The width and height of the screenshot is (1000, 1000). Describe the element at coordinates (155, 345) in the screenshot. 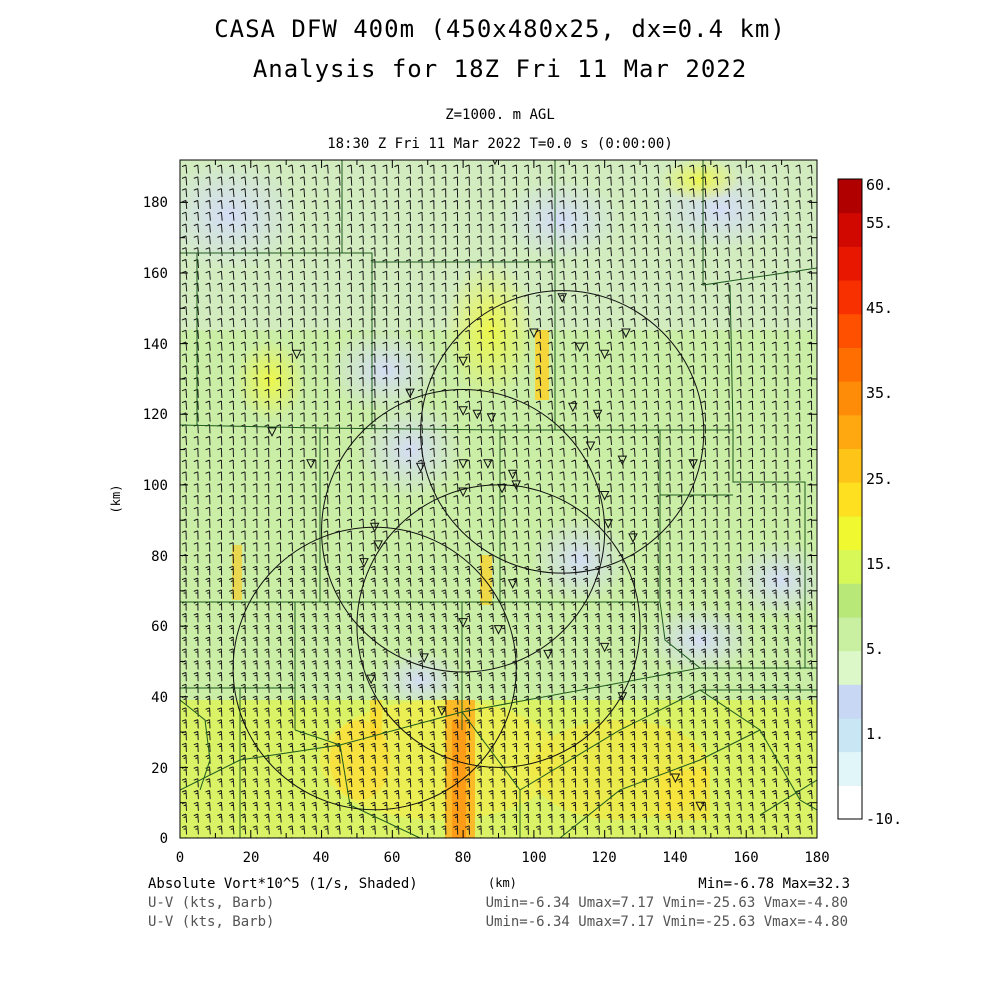

I see `y-tick-140: 140` at that location.